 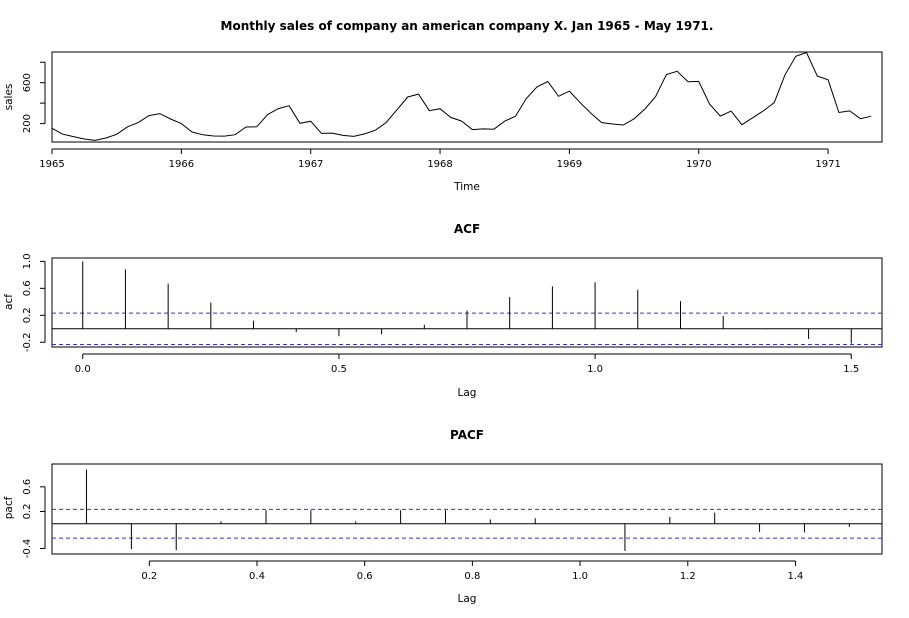 I want to click on sales-x-tick-label: 1967, so click(x=310, y=164).